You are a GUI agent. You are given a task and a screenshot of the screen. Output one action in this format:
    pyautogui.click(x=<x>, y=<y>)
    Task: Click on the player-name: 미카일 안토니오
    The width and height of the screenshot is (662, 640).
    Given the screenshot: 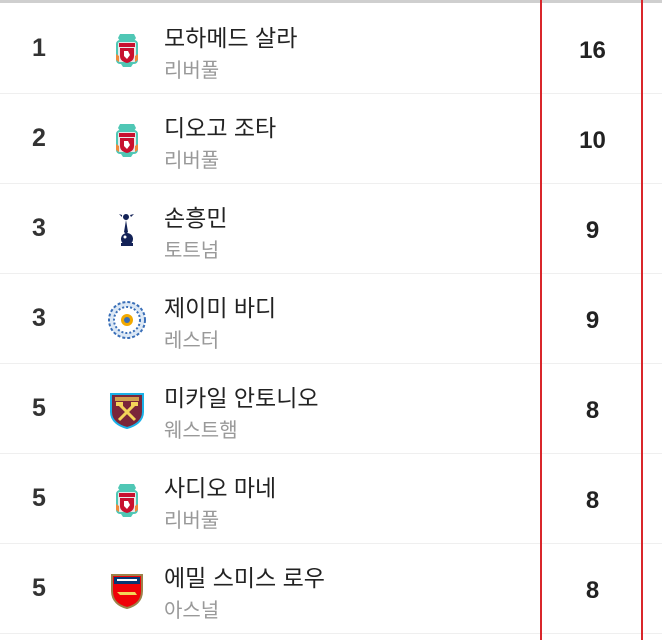 What is the action you would take?
    pyautogui.click(x=241, y=398)
    